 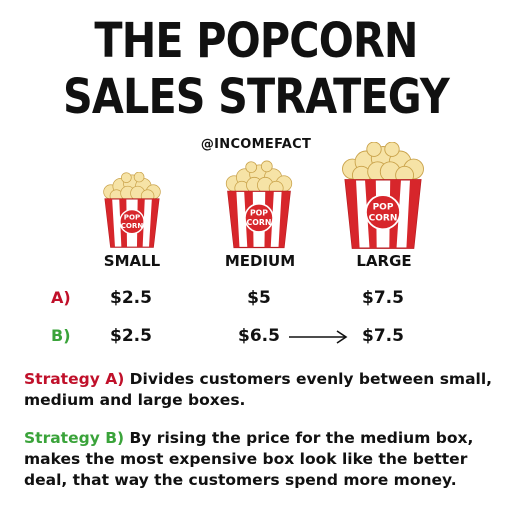 I want to click on size-large-label: LARGE, so click(x=384, y=261).